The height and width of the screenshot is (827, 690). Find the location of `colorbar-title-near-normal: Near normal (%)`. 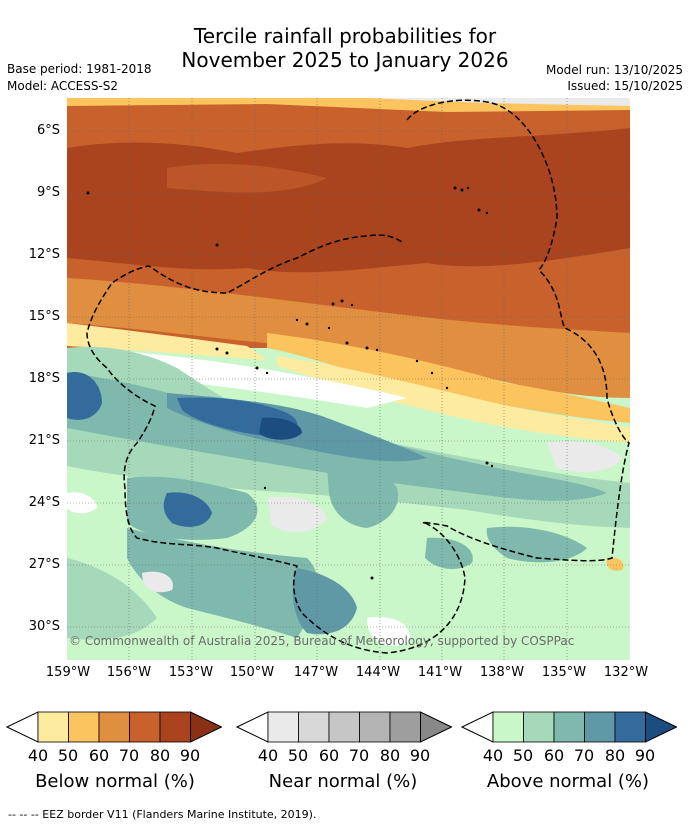

colorbar-title-near-normal: Near normal (%) is located at coordinates (343, 781).